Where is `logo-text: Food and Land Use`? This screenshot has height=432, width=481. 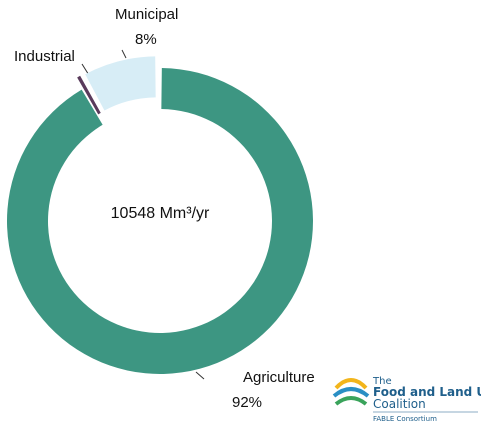
logo-text: Food and Land Use is located at coordinates (427, 392).